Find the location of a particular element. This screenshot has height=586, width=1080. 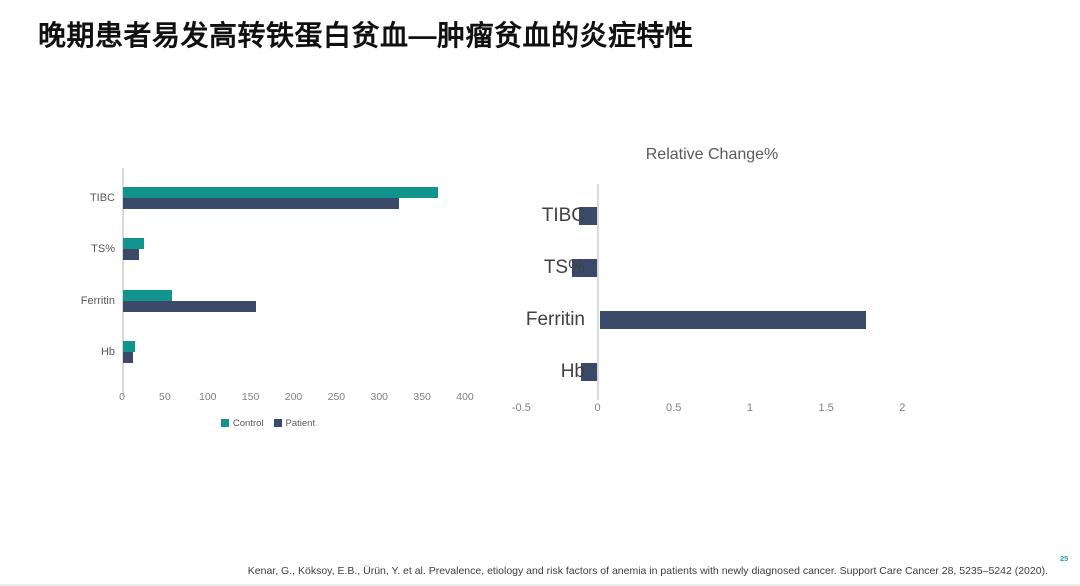

bar-patient-TIBC is located at coordinates (261, 203).